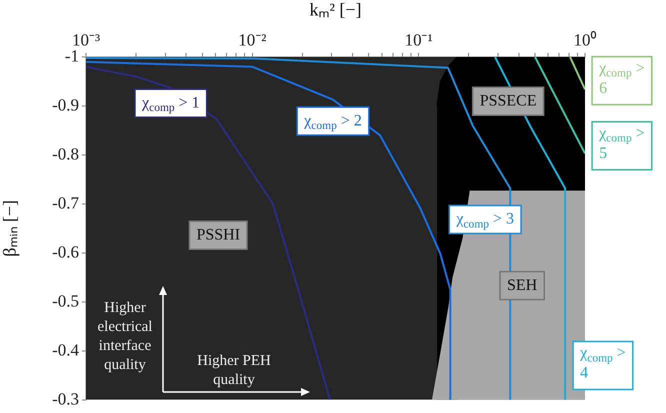 This screenshot has height=413, width=666. What do you see at coordinates (522, 285) in the screenshot?
I see `series-label: SEH` at bounding box center [522, 285].